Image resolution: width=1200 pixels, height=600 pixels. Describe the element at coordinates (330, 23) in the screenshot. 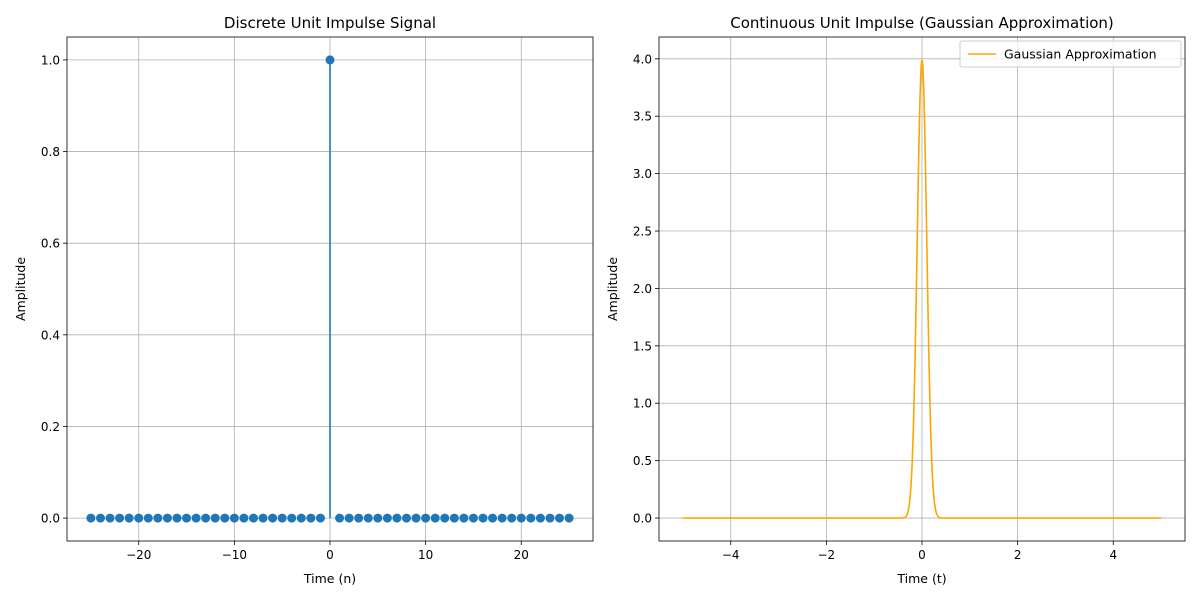

I see `chart-title: Discrete Unit Impulse Signal` at that location.